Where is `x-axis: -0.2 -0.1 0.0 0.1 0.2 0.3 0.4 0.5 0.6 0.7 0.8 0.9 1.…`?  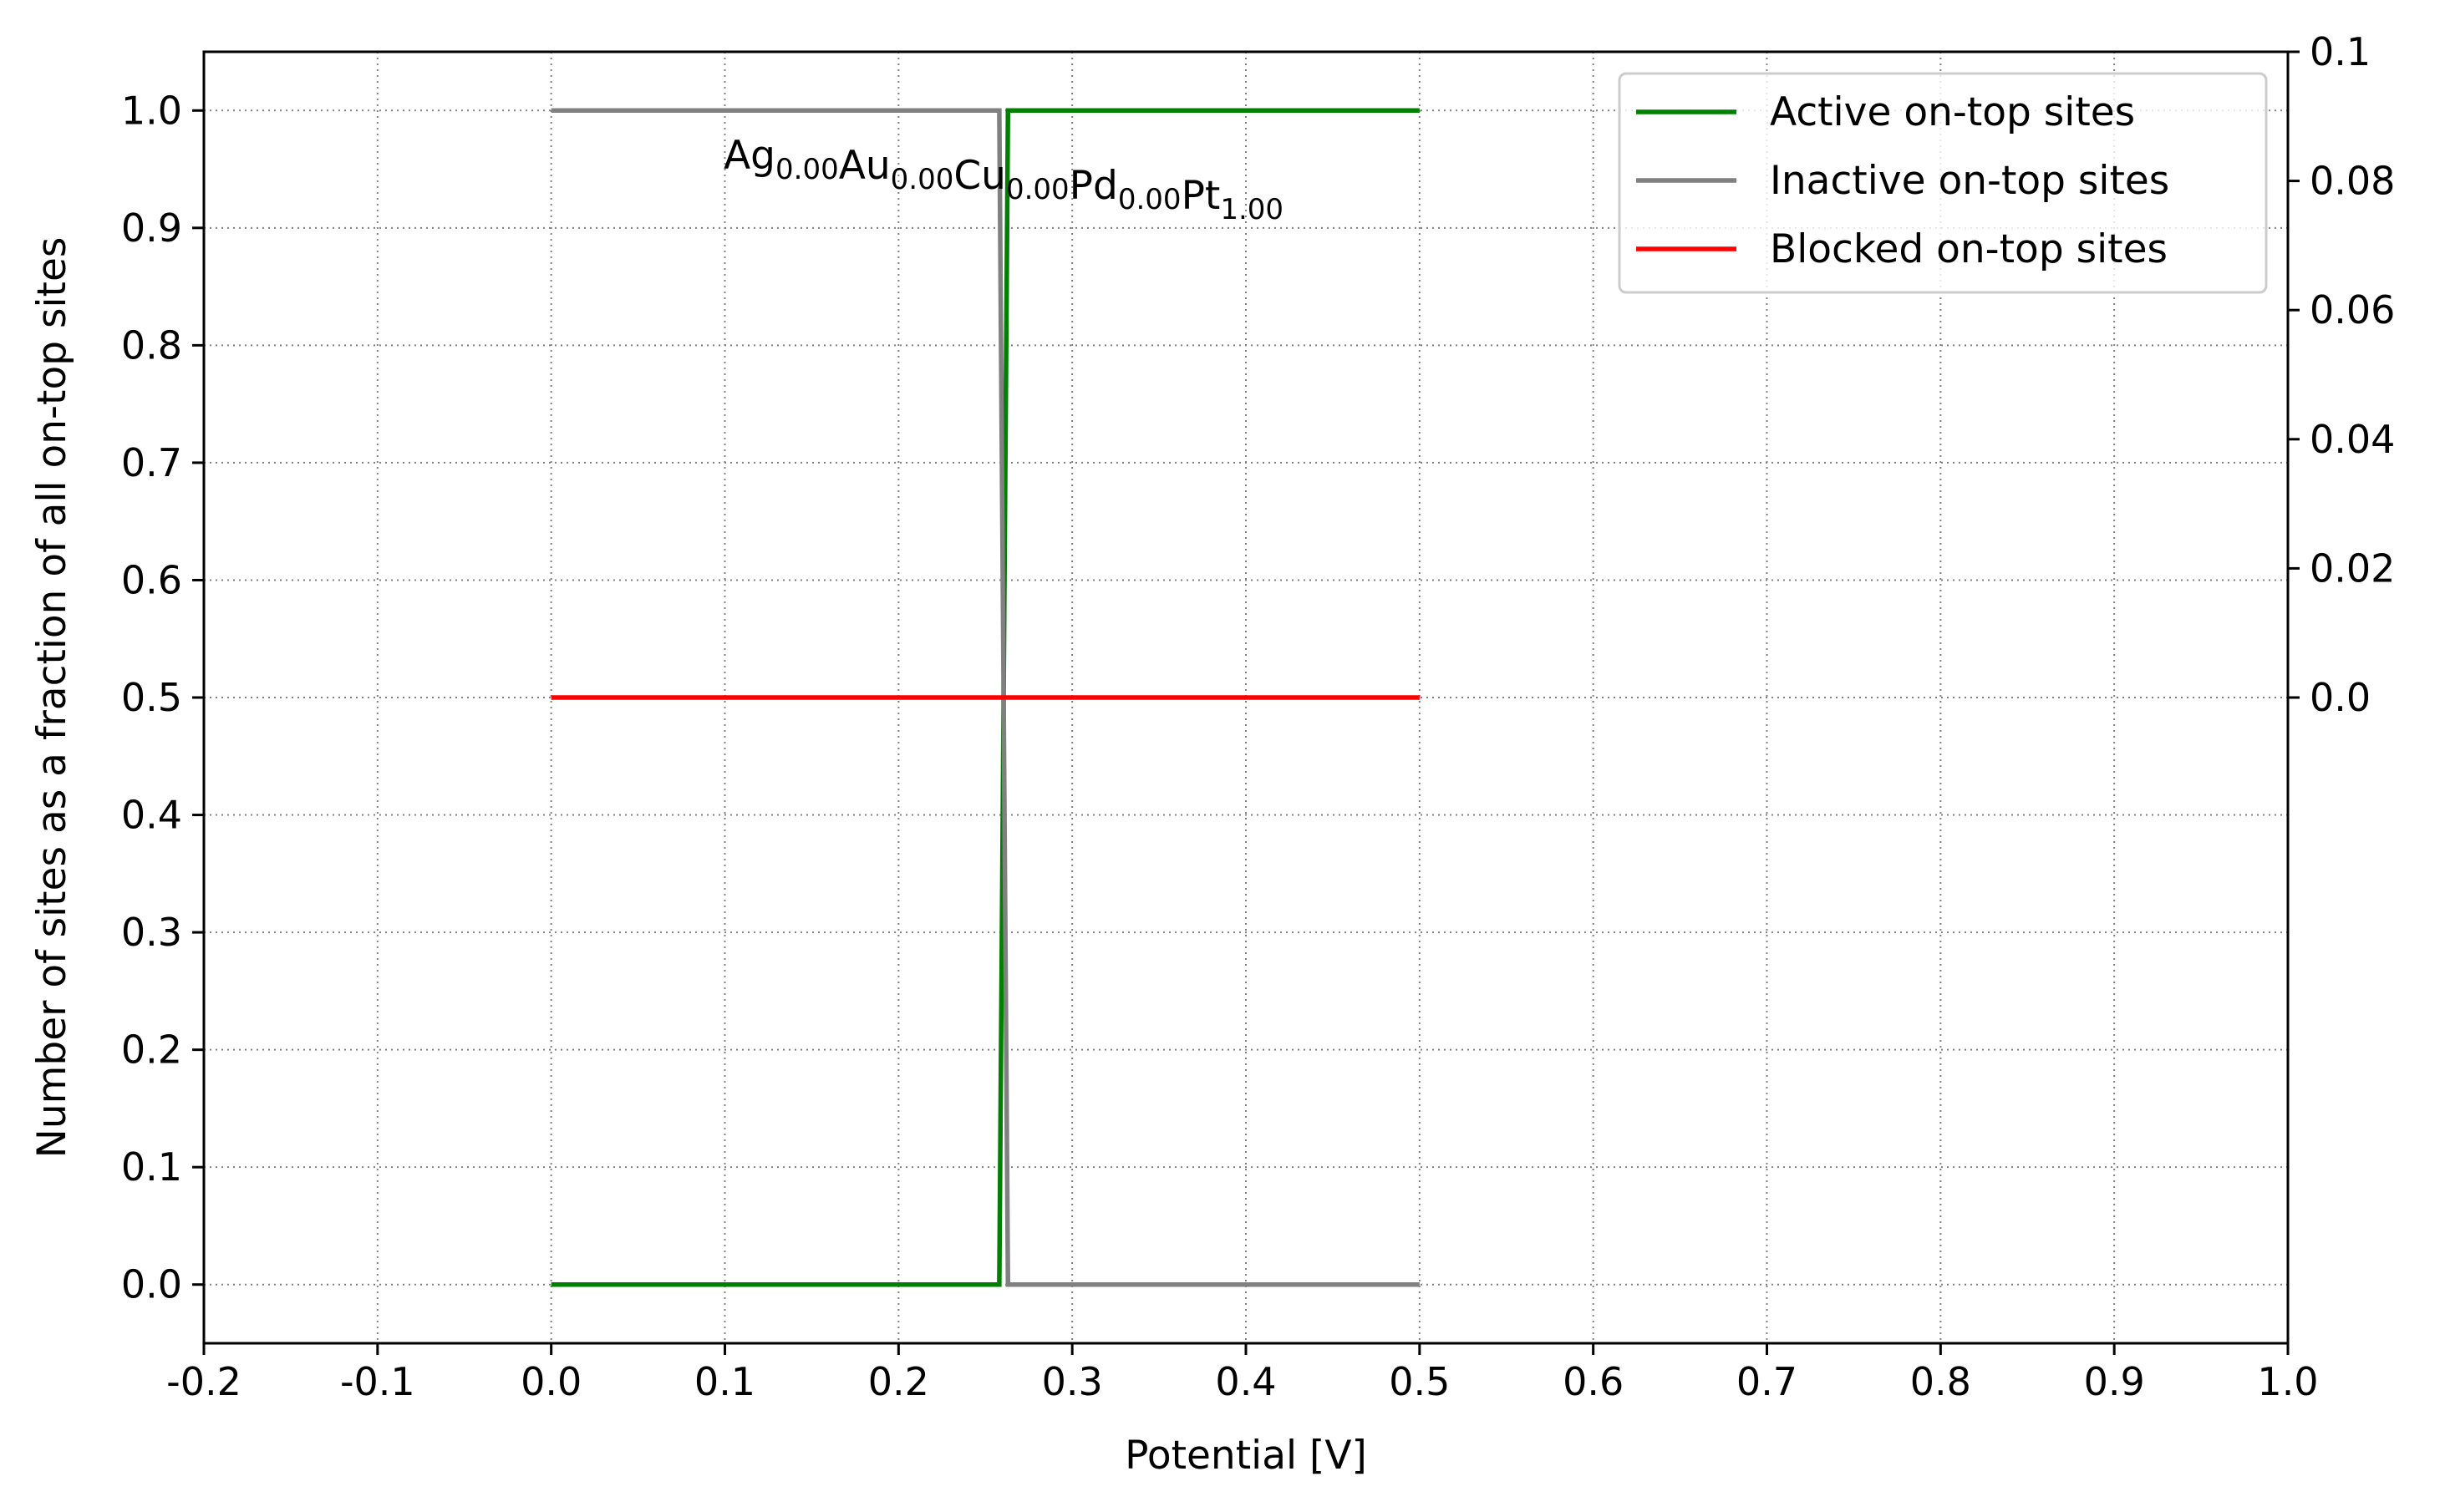 x-axis: -0.2 -0.1 0.0 0.1 0.2 0.3 0.4 0.5 0.6 0.7 0.8 0.9 1.… is located at coordinates (1242, 1373).